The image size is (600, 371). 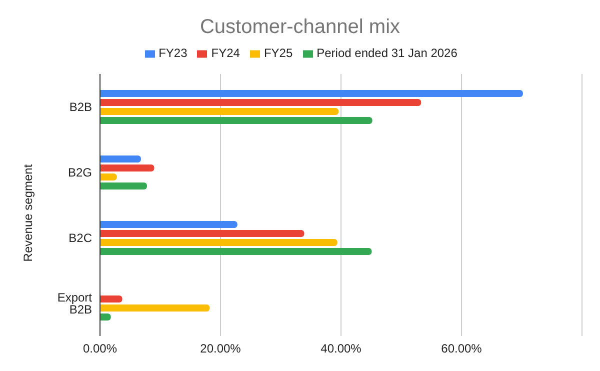 I want to click on legend-label: Period ended 31 Jan 2026, so click(x=387, y=53).